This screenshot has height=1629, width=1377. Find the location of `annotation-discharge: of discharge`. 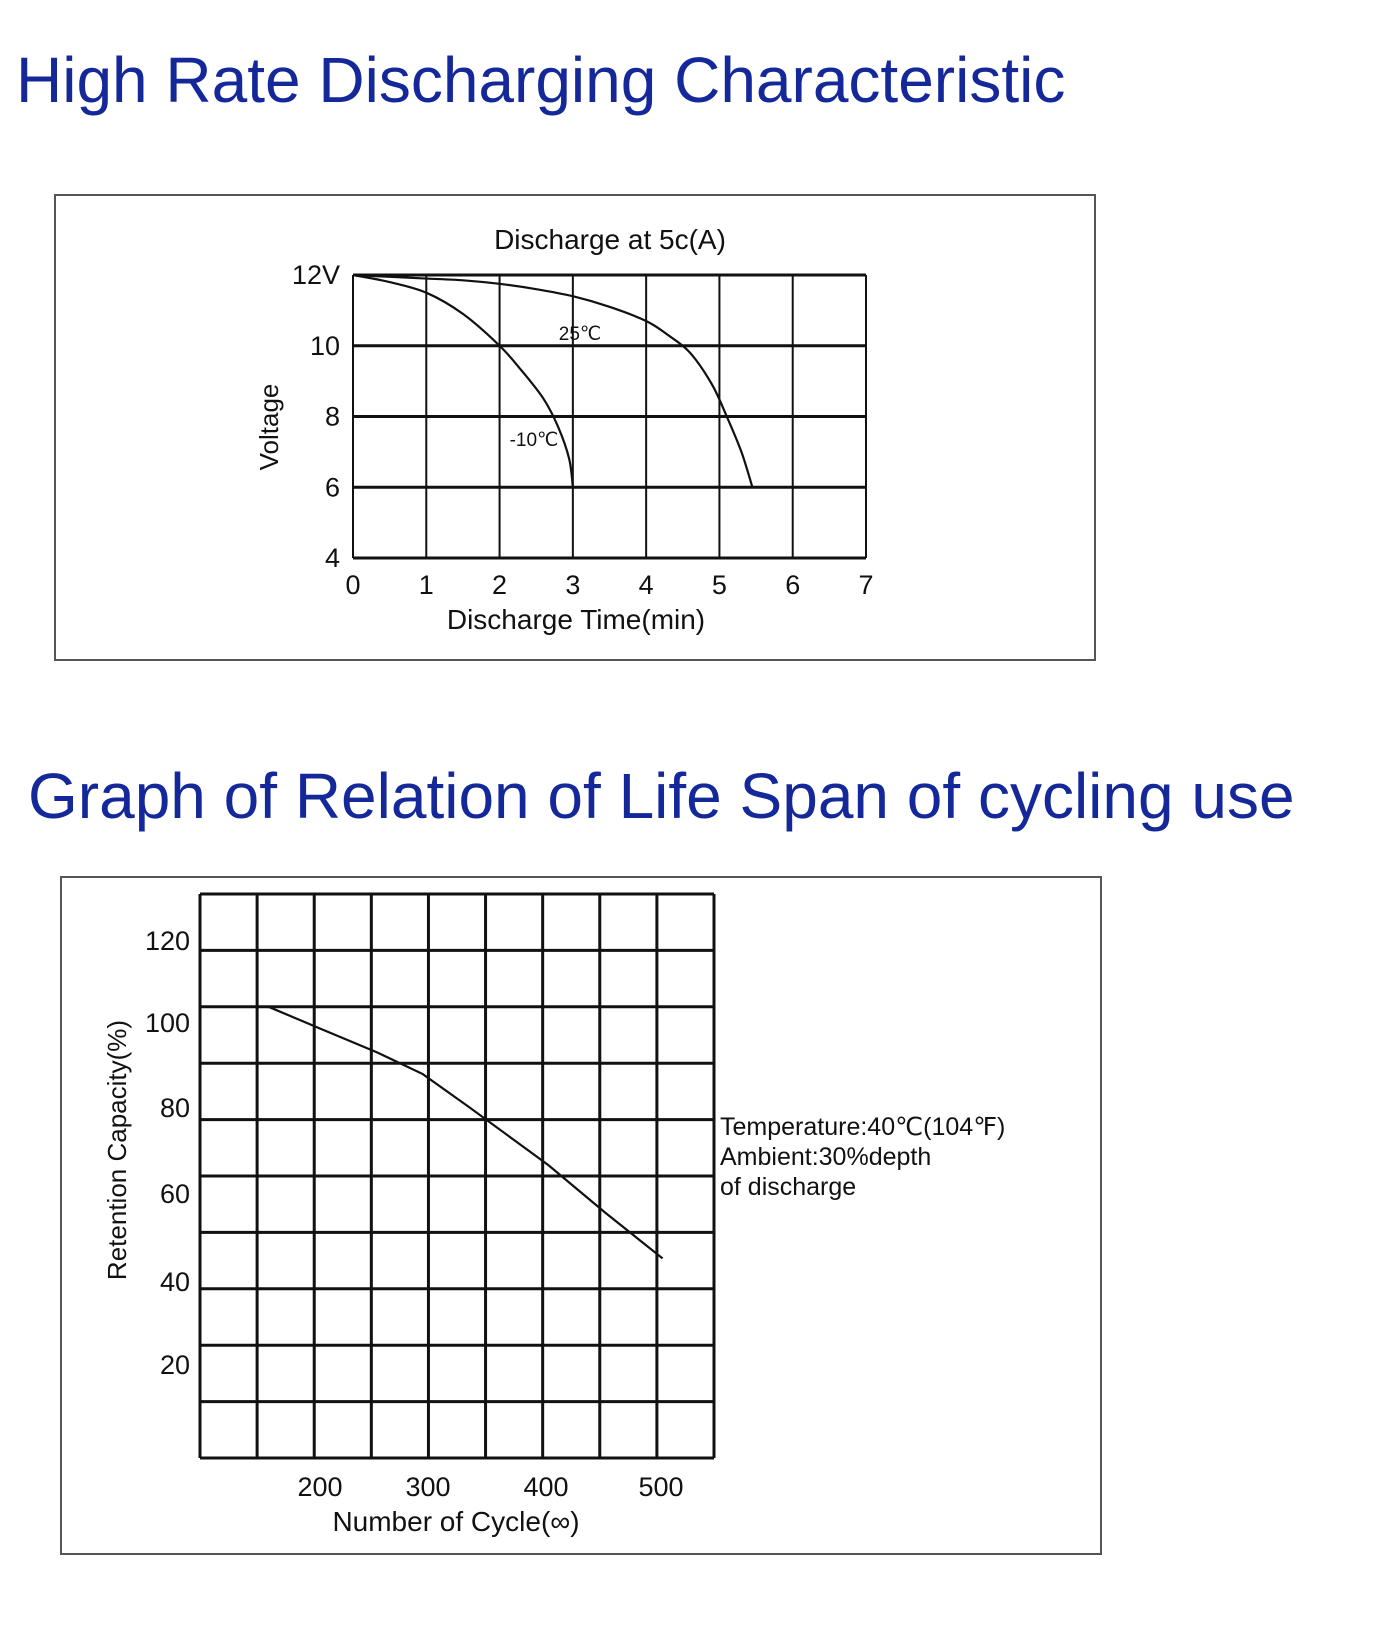

annotation-discharge: of discharge is located at coordinates (788, 1187).